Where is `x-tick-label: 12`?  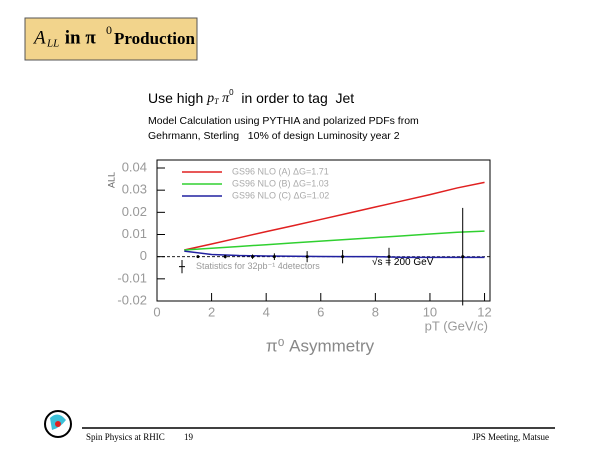
x-tick-label: 12 is located at coordinates (484, 311).